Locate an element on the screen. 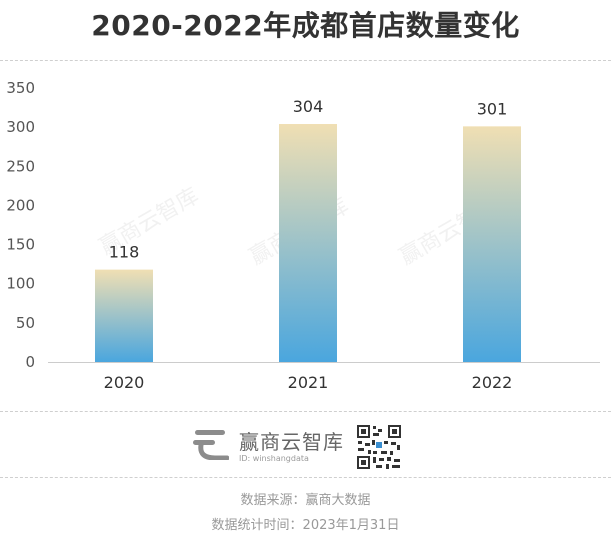 This screenshot has width=611, height=540. x-axis: 2020 2021 2022 is located at coordinates (308, 382).